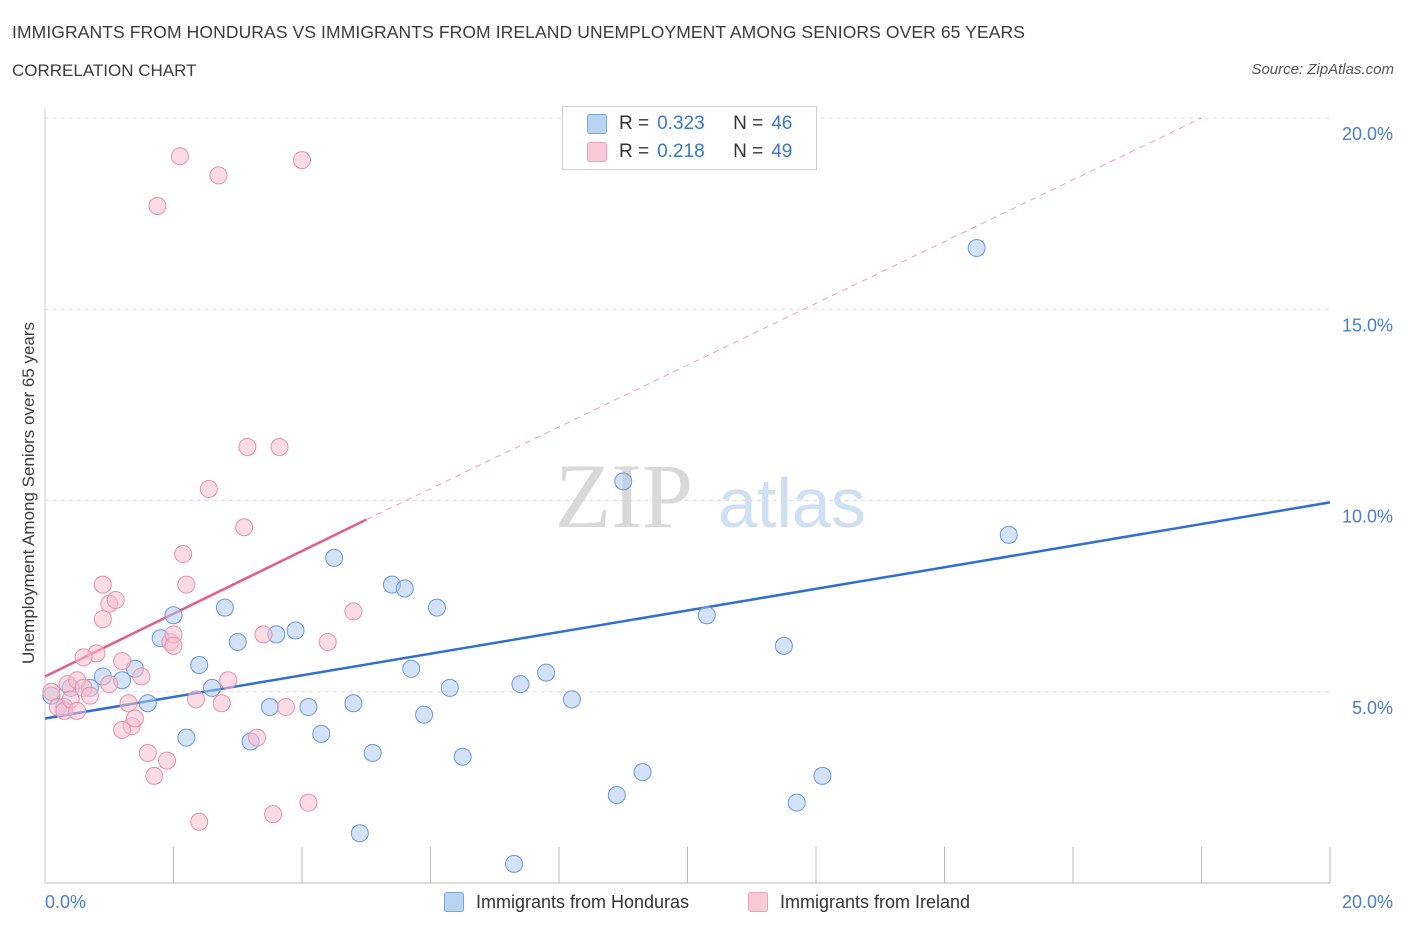  Describe the element at coordinates (681, 123) in the screenshot. I see `r-value: 0.323` at that location.